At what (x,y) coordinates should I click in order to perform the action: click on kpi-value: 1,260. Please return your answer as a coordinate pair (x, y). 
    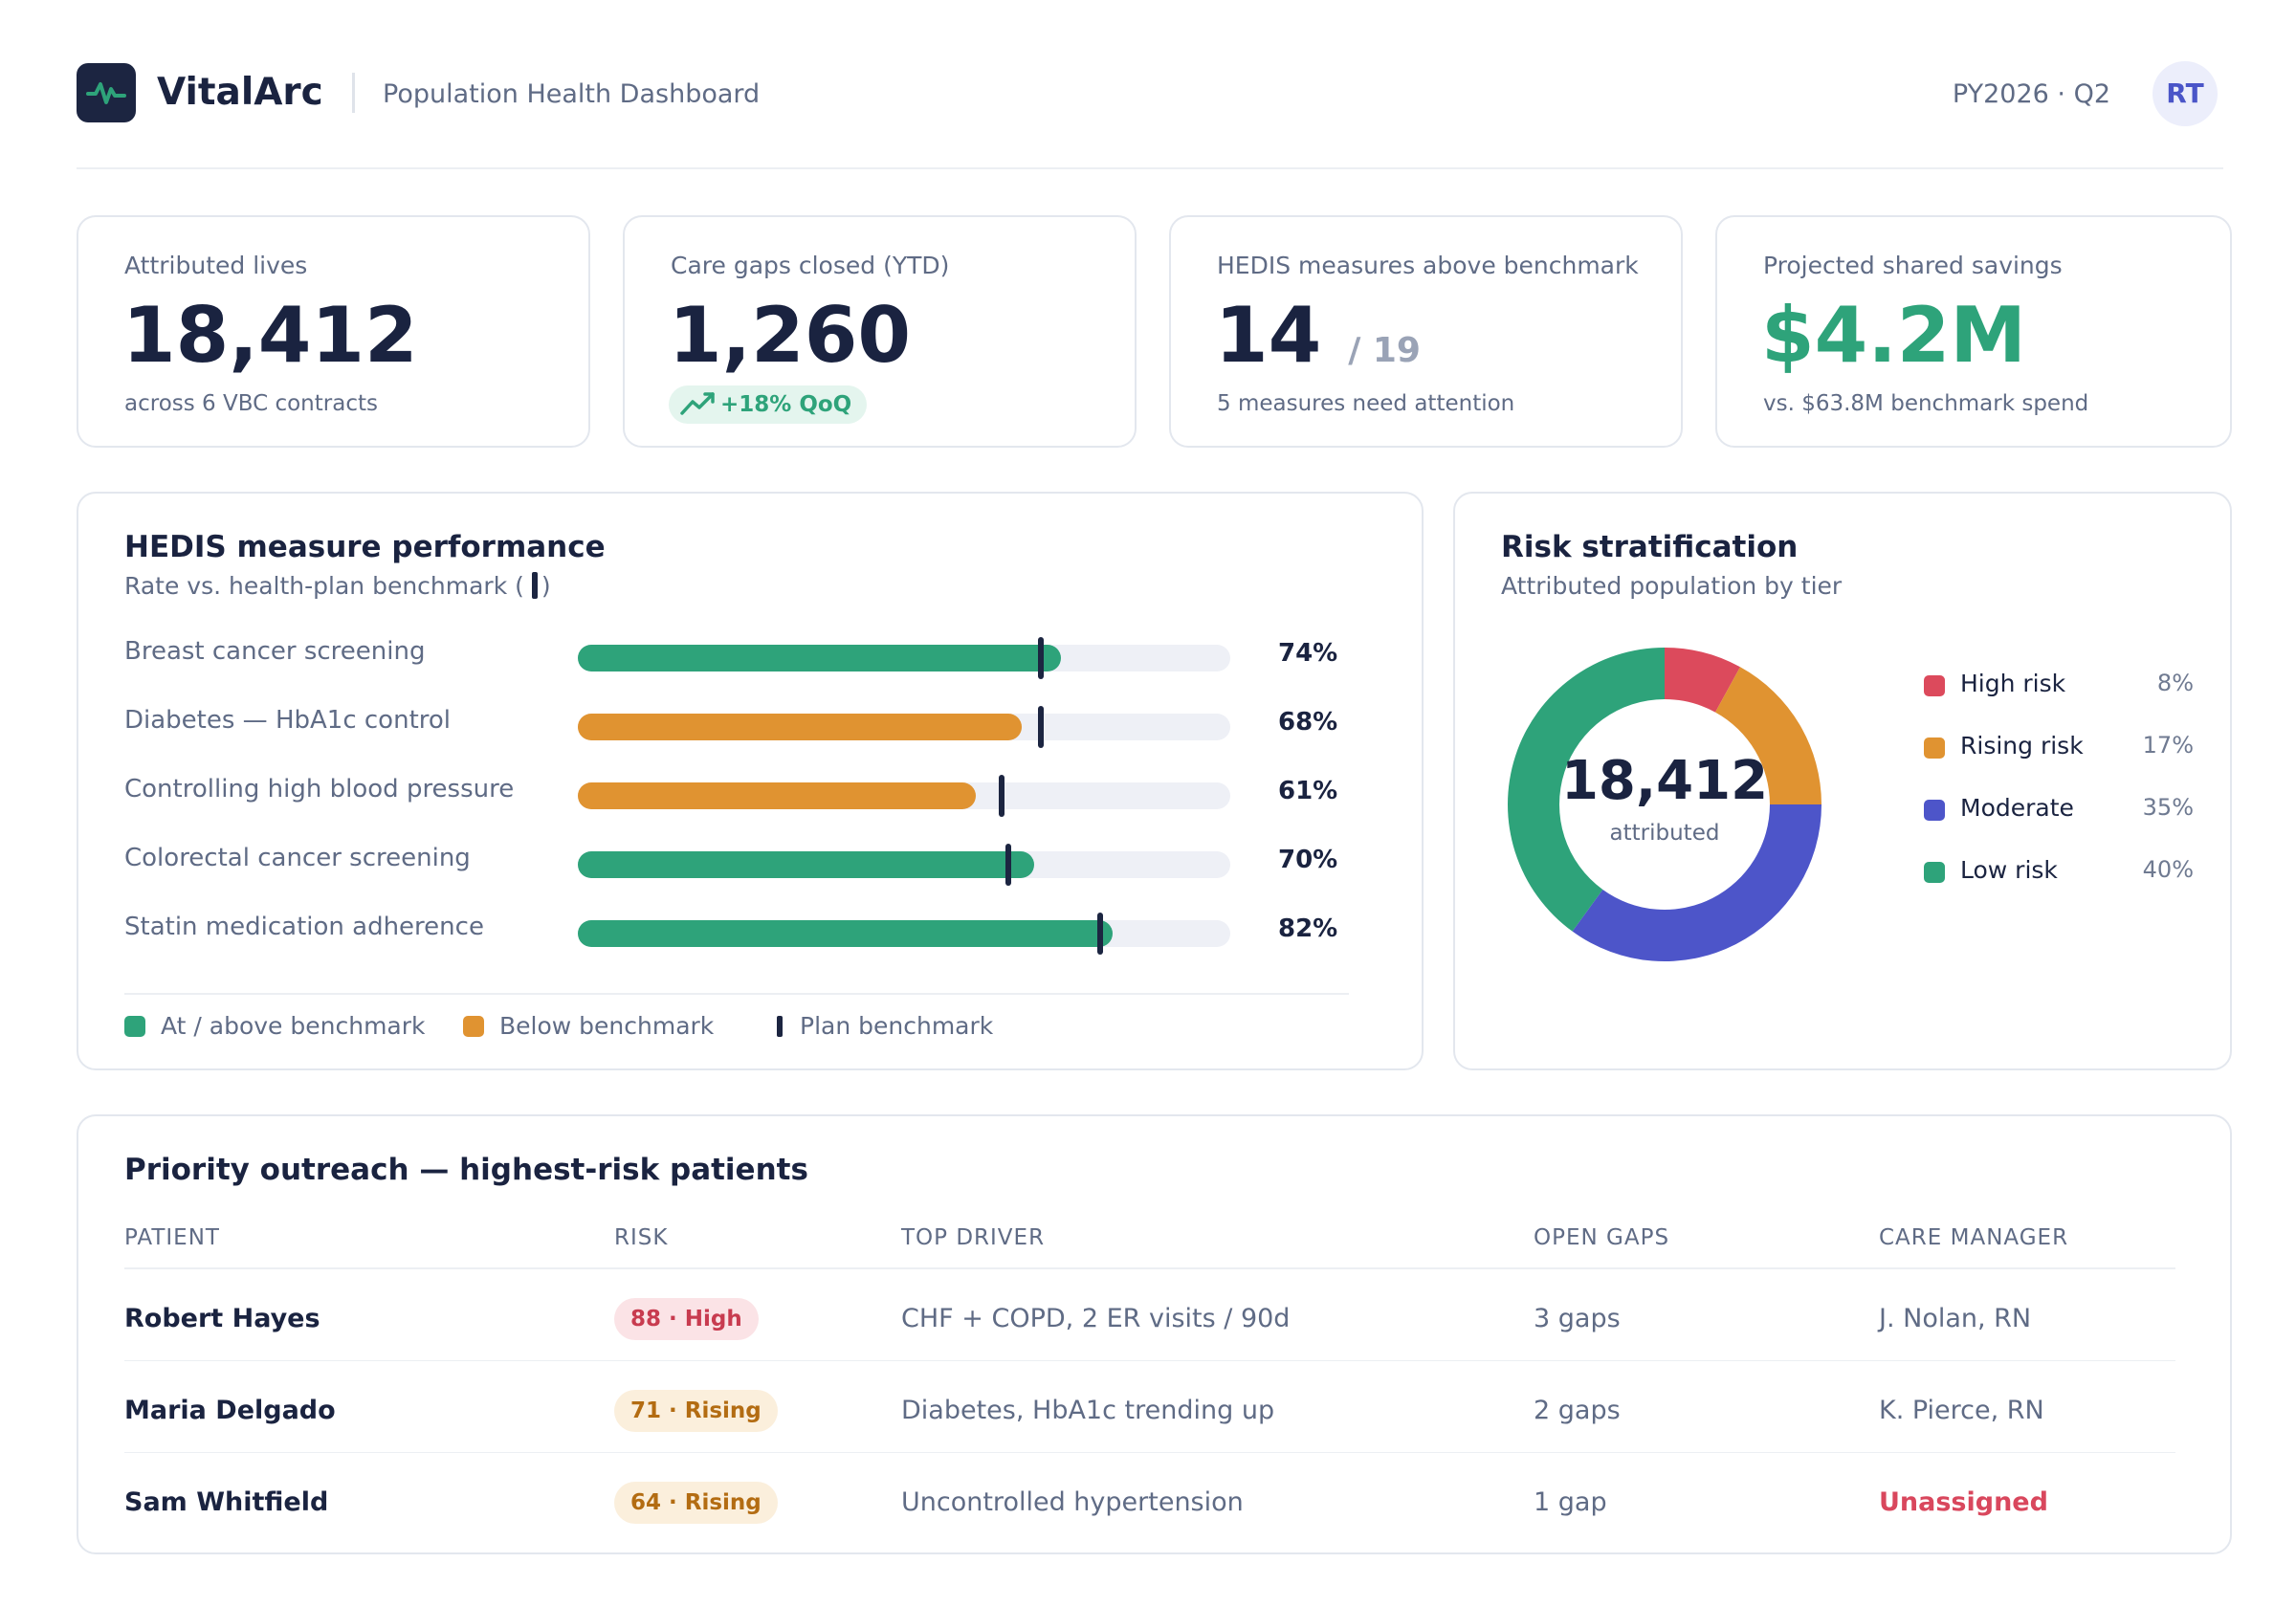
    Looking at the image, I should click on (790, 335).